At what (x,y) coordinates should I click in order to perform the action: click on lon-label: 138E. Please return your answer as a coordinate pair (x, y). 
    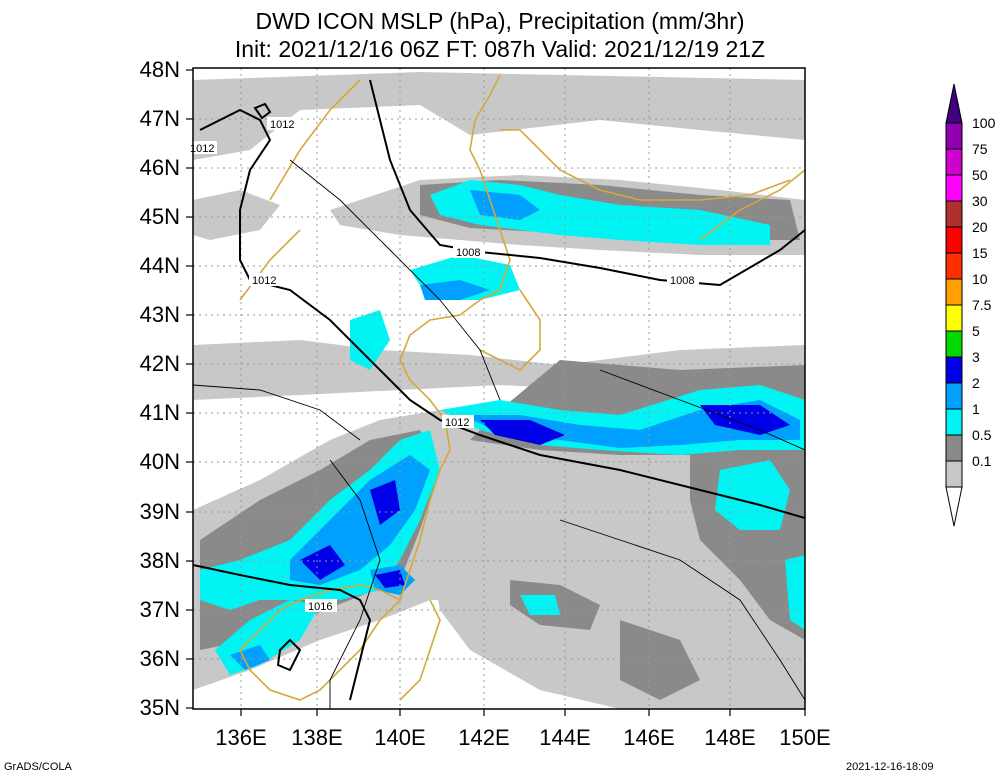
    Looking at the image, I should click on (317, 737).